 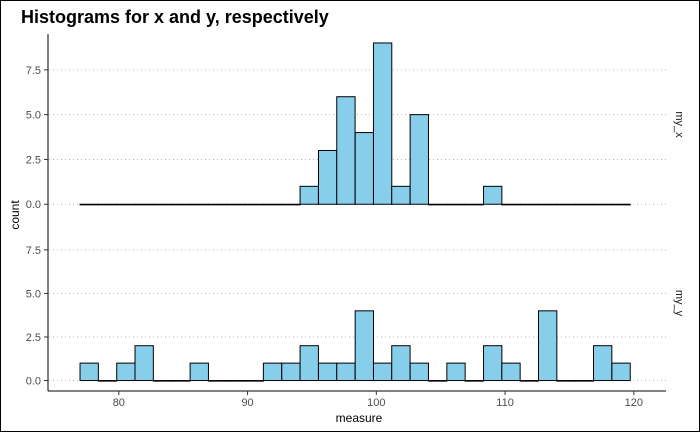 What do you see at coordinates (376, 403) in the screenshot?
I see `x-tick-label: 100` at bounding box center [376, 403].